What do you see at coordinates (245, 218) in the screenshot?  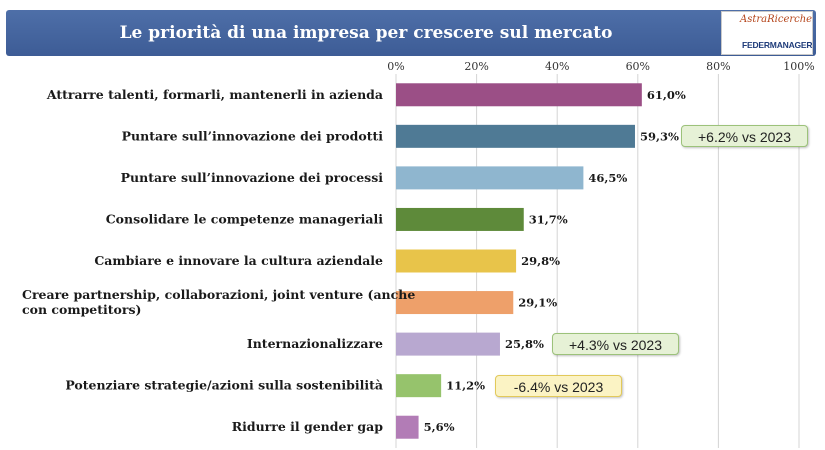 I see `category-label: Consolidare le competenze manageriali` at bounding box center [245, 218].